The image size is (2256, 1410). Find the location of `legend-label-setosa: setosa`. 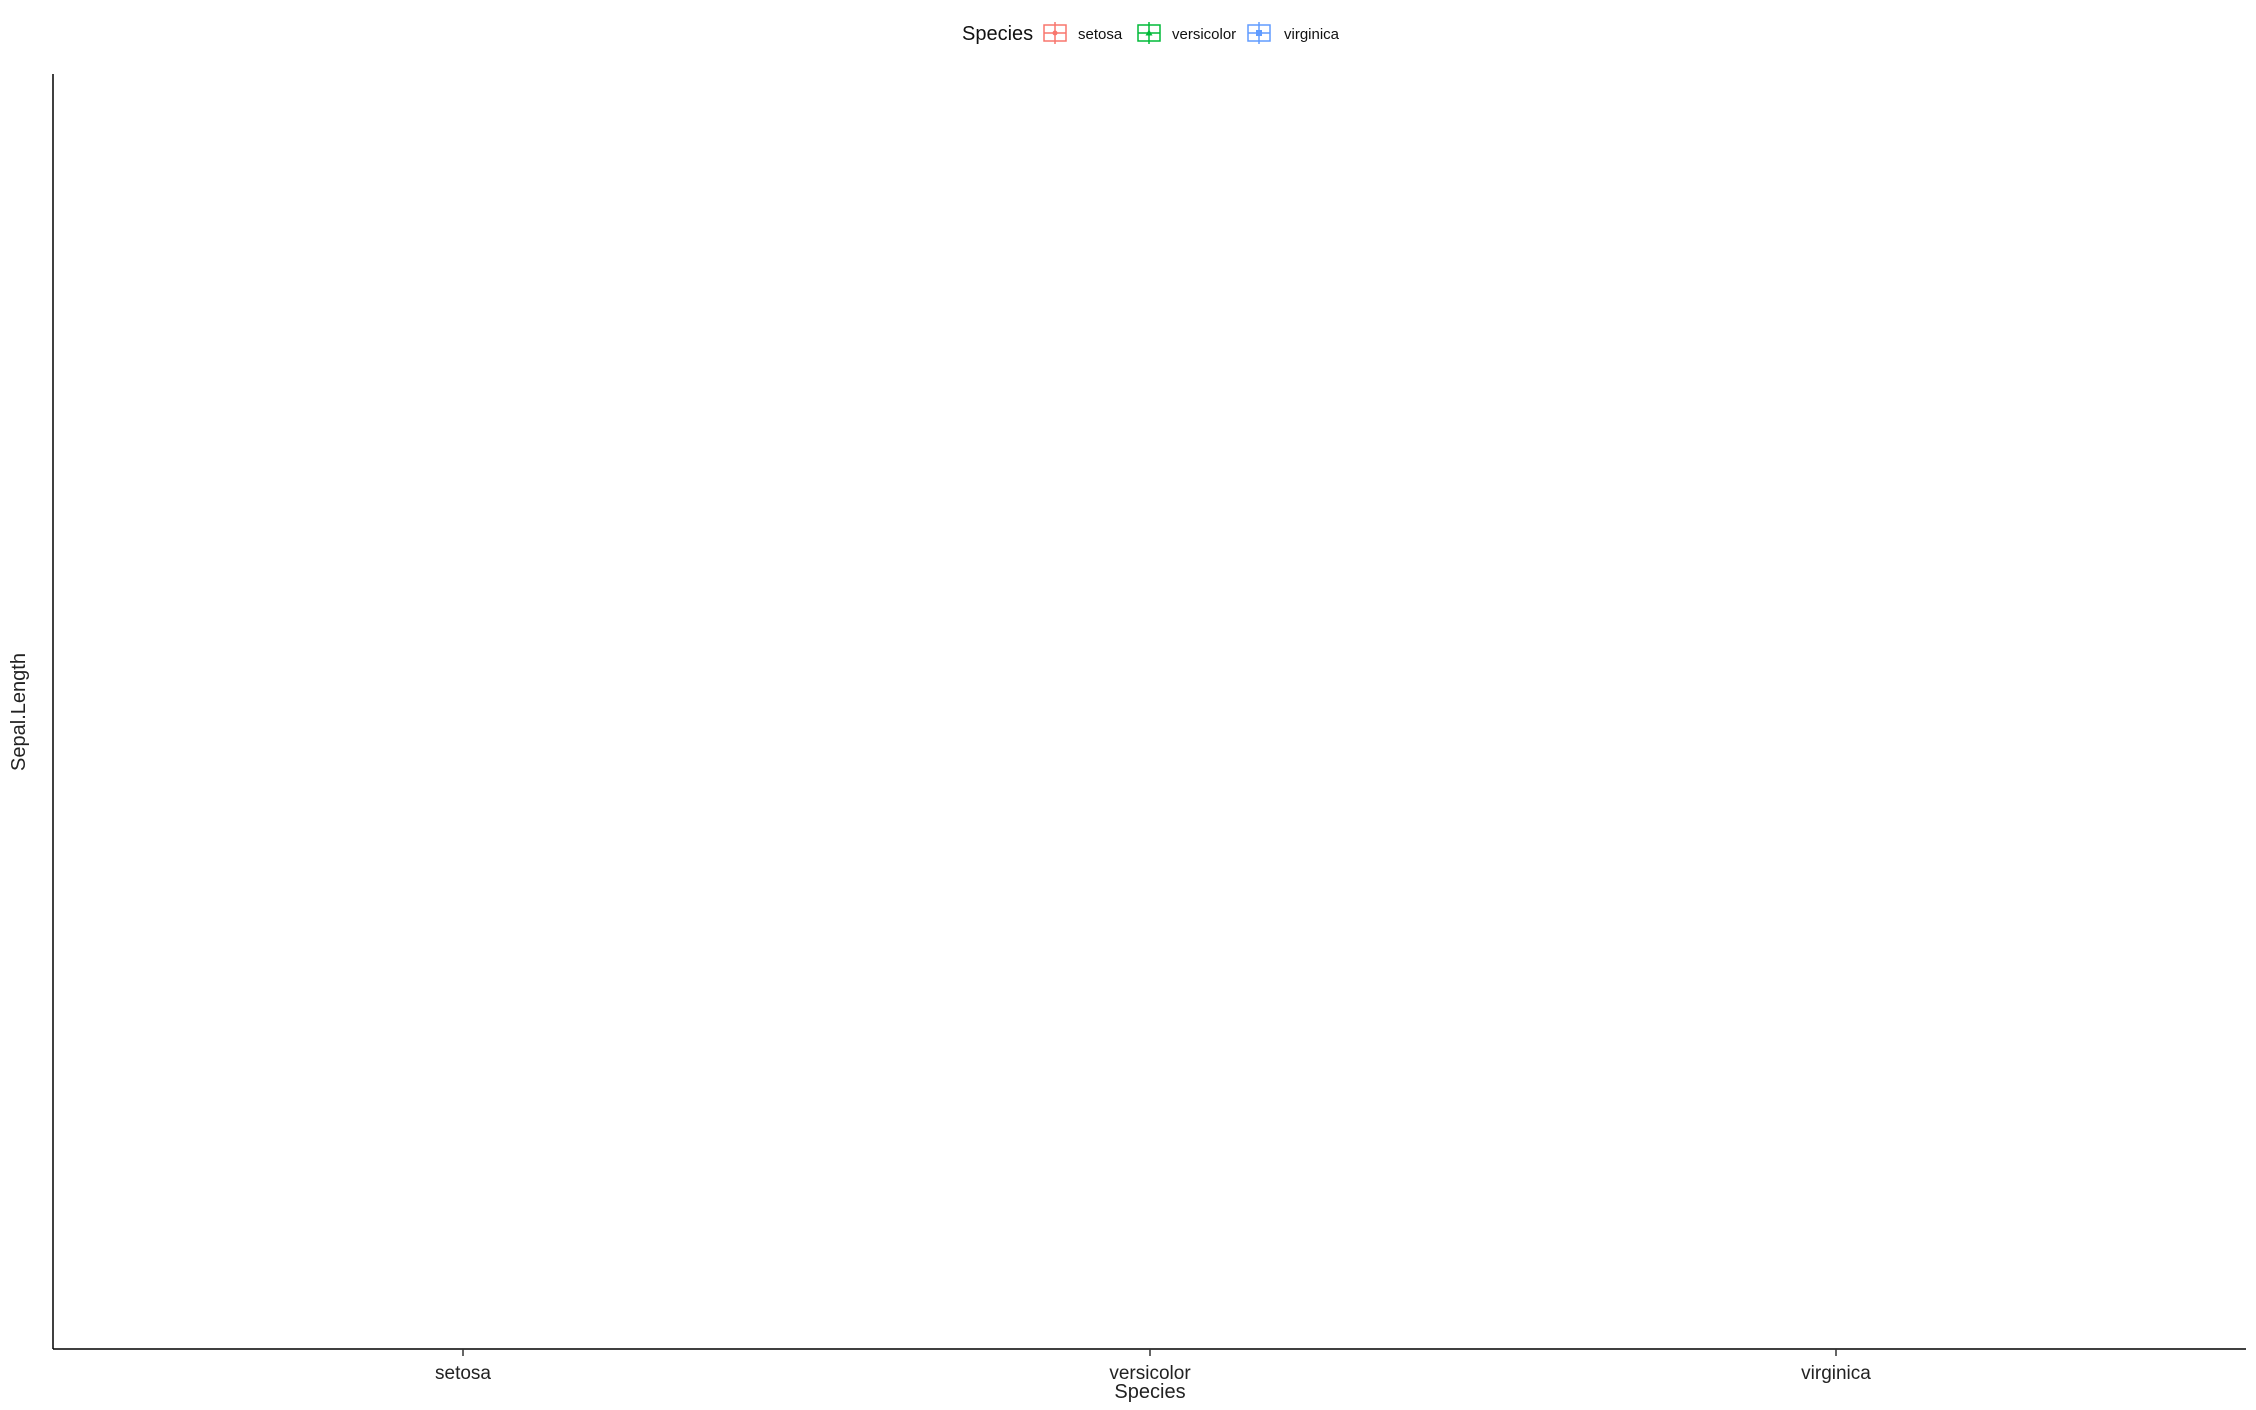

legend-label-setosa: setosa is located at coordinates (1100, 34).